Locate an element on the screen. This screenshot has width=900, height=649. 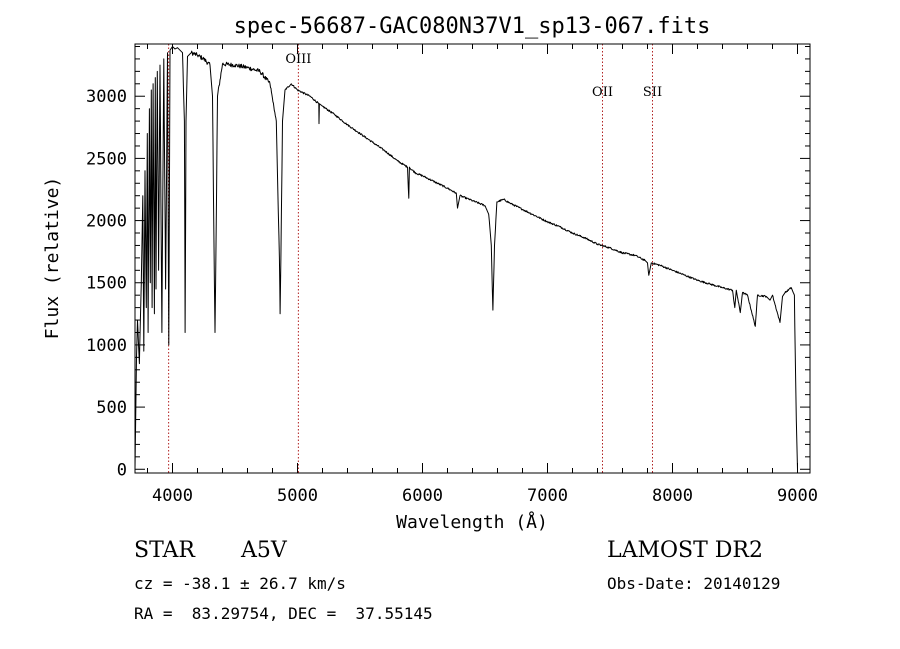
x-tick-label: 6000 is located at coordinates (422, 496).